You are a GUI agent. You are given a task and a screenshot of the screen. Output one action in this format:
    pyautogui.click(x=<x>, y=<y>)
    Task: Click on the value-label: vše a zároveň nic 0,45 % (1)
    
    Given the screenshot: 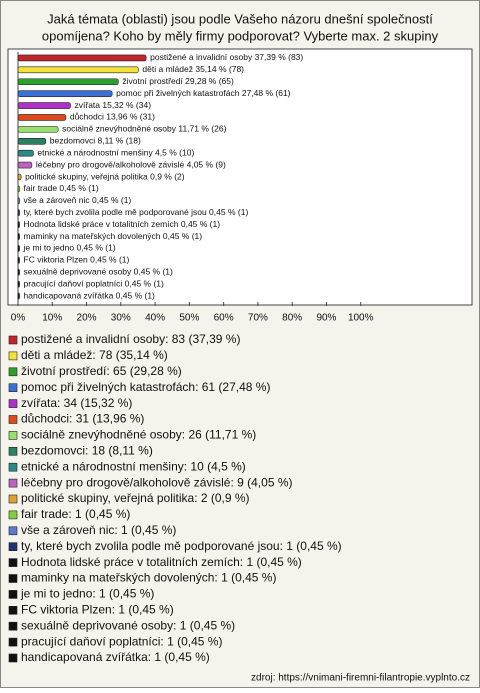 What is the action you would take?
    pyautogui.click(x=78, y=200)
    